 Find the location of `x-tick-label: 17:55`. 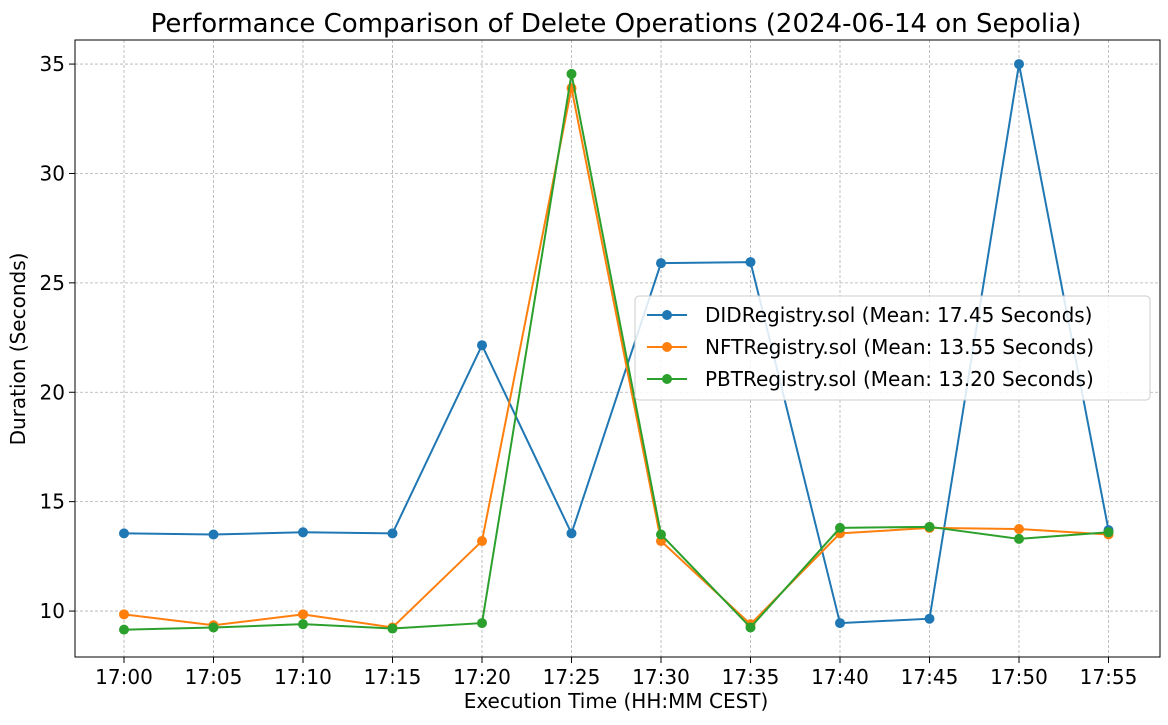

x-tick-label: 17:55 is located at coordinates (1109, 677).